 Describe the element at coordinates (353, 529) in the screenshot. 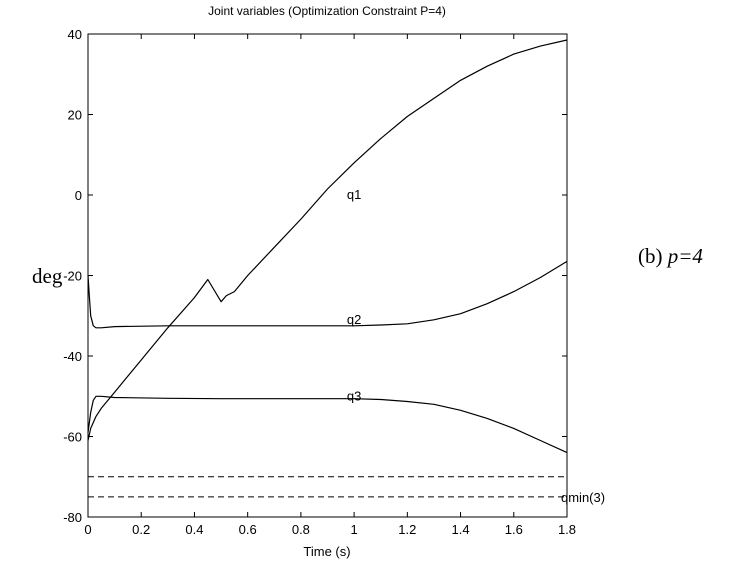

I see `x-tick-label: 1` at that location.